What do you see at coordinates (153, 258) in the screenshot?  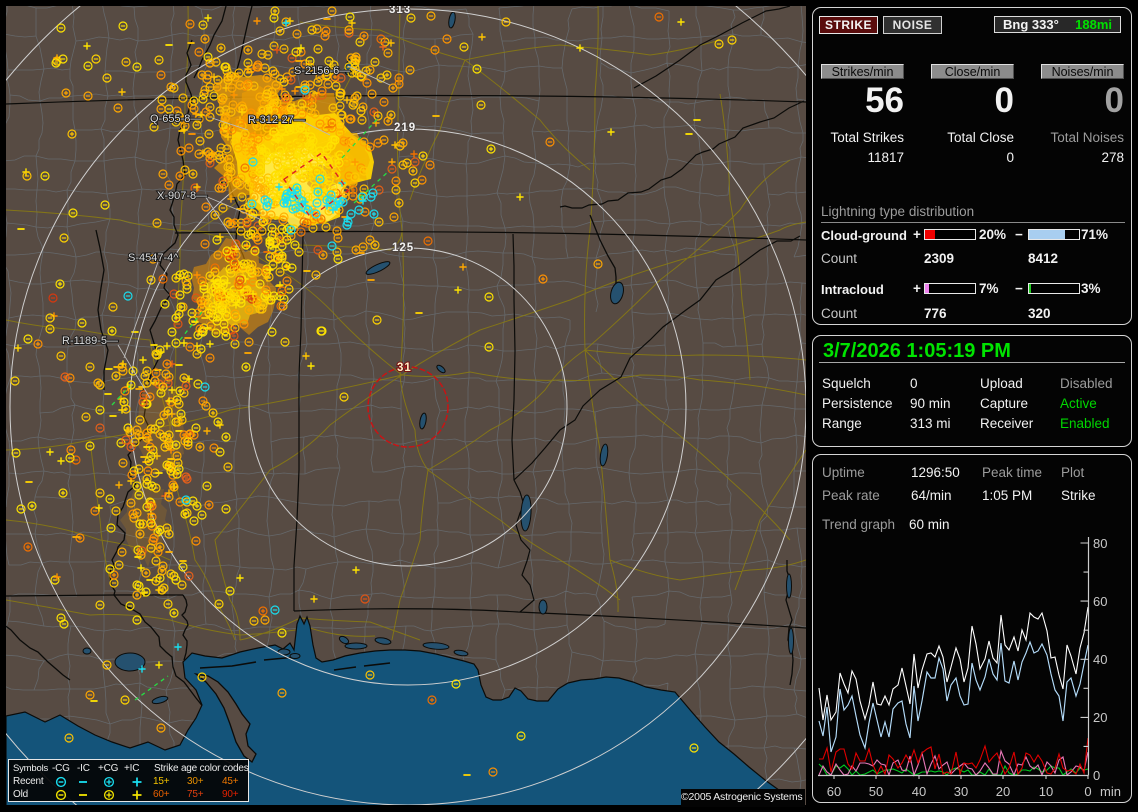 I see `svg-text: S-4547-4^` at bounding box center [153, 258].